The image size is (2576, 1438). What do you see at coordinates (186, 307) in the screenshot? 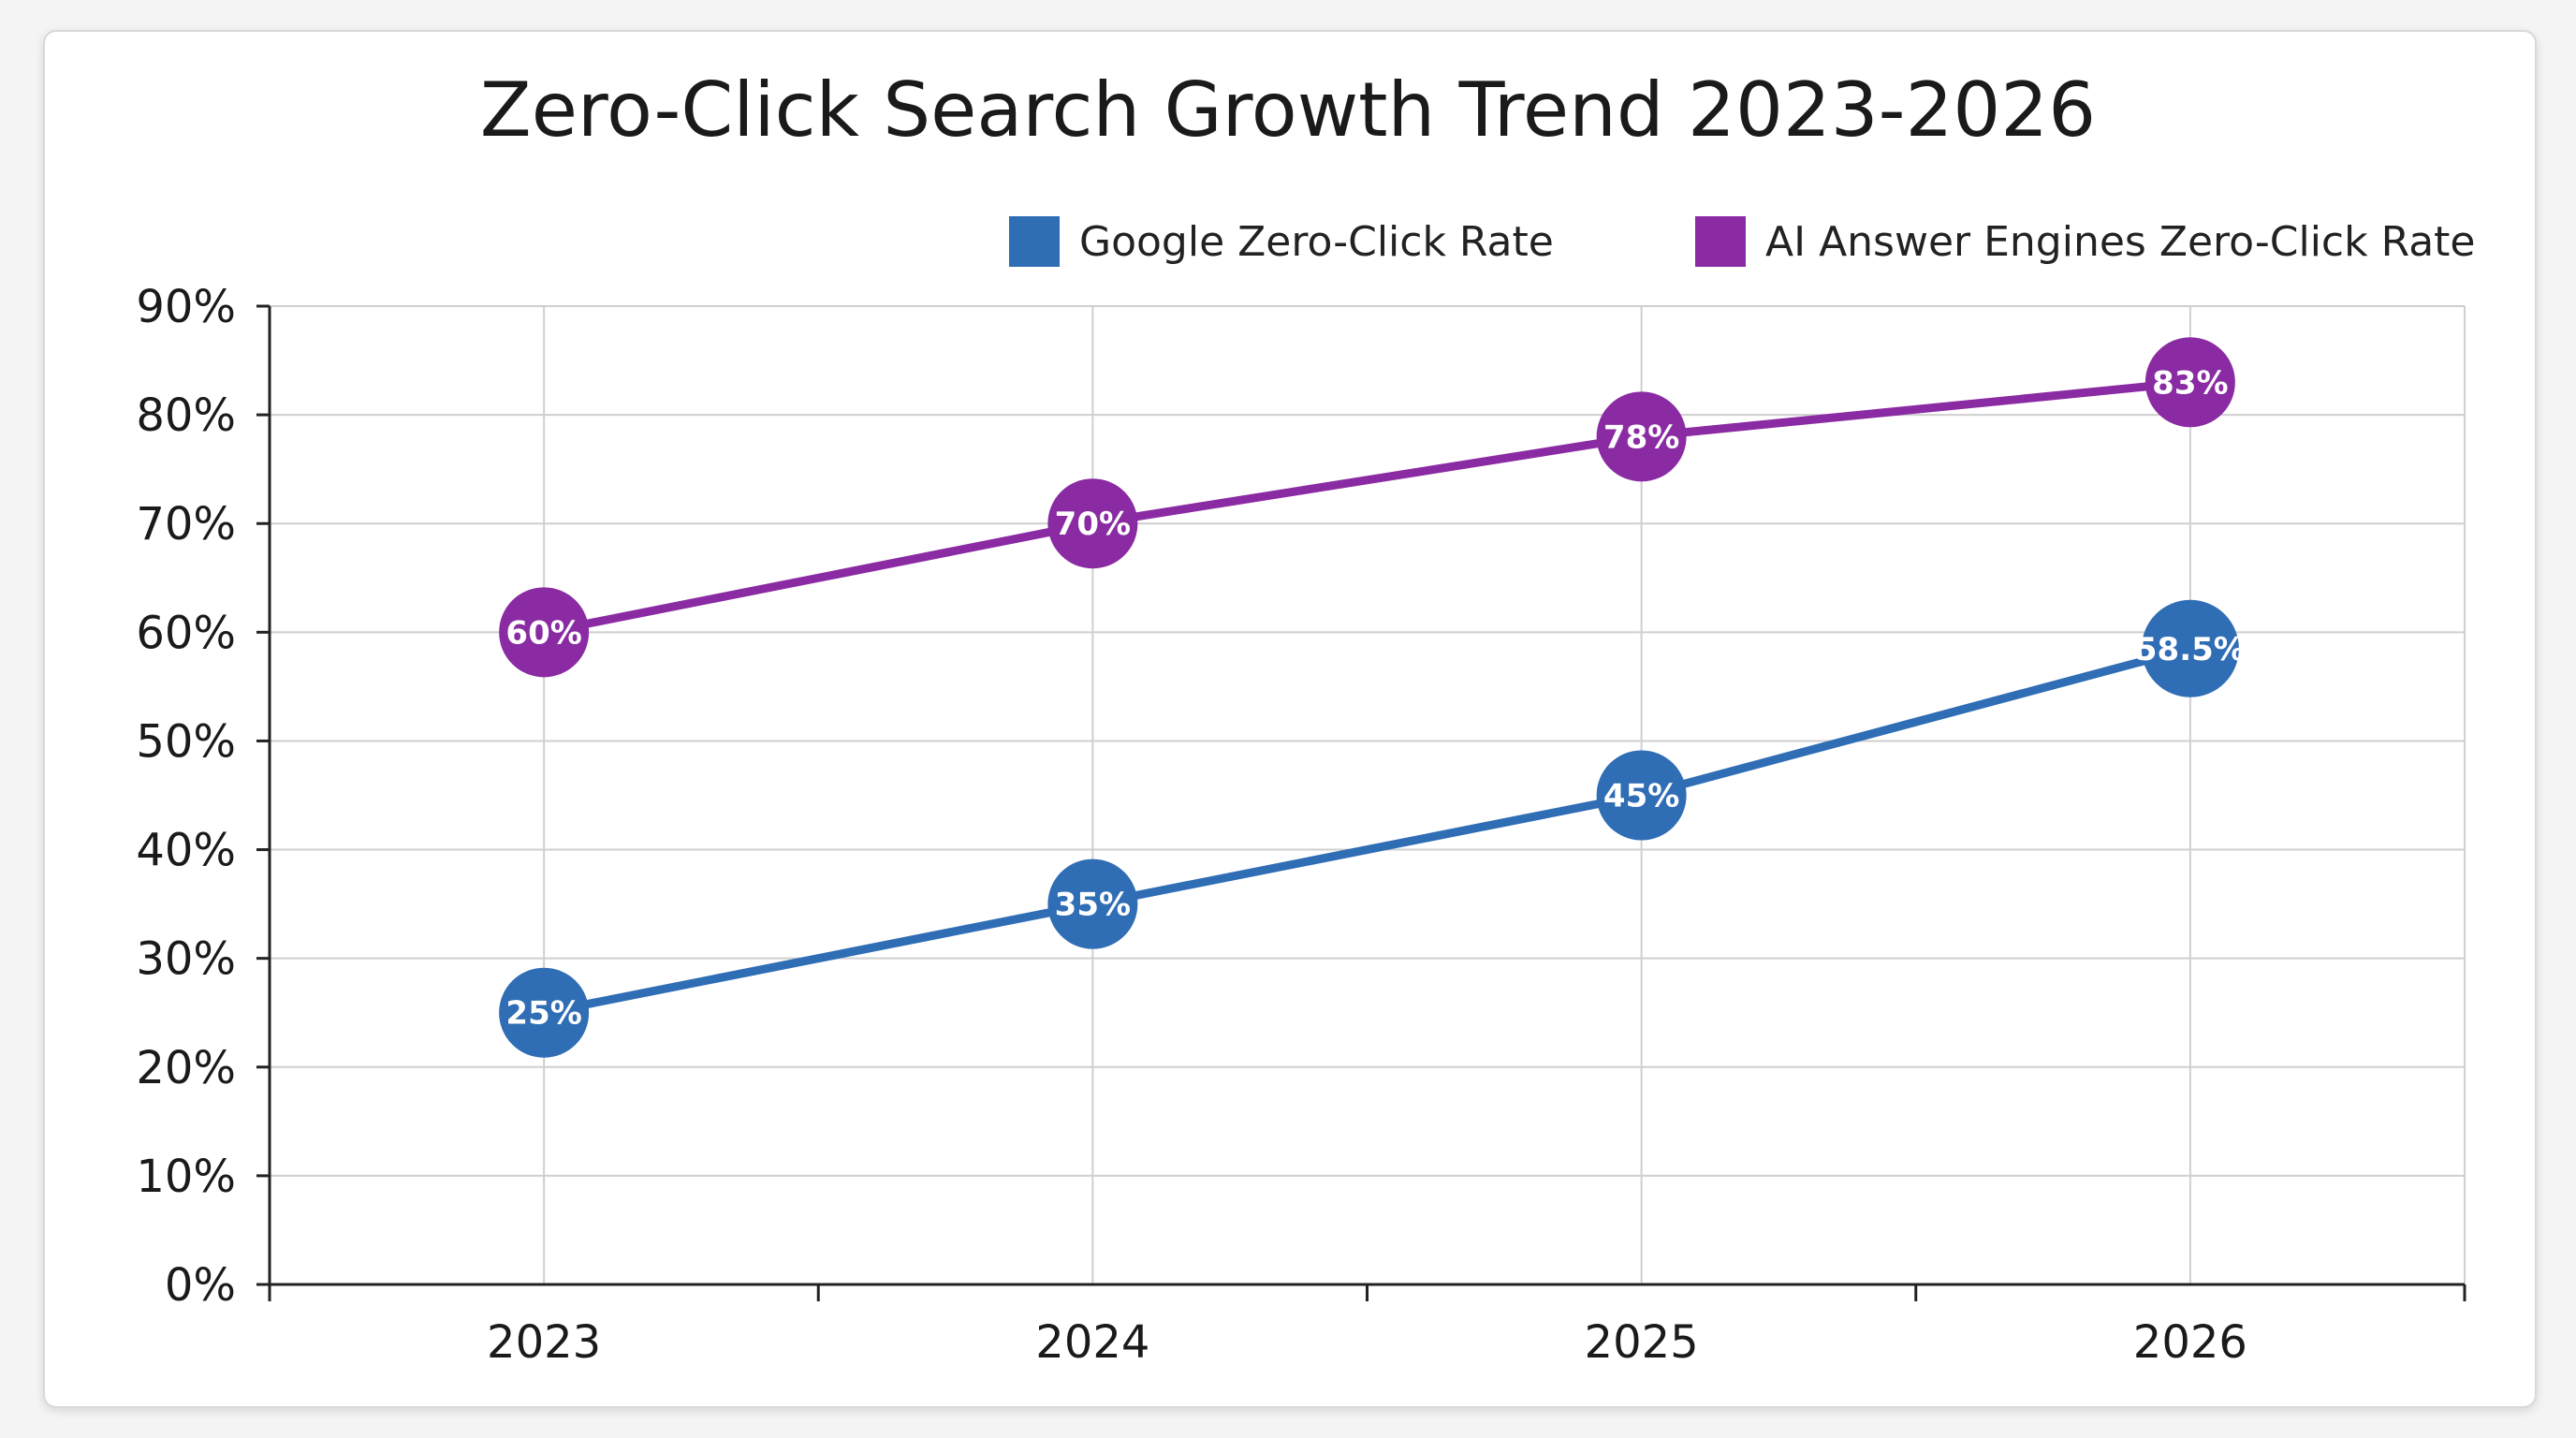
I see `y-tick-label: 90%` at bounding box center [186, 307].